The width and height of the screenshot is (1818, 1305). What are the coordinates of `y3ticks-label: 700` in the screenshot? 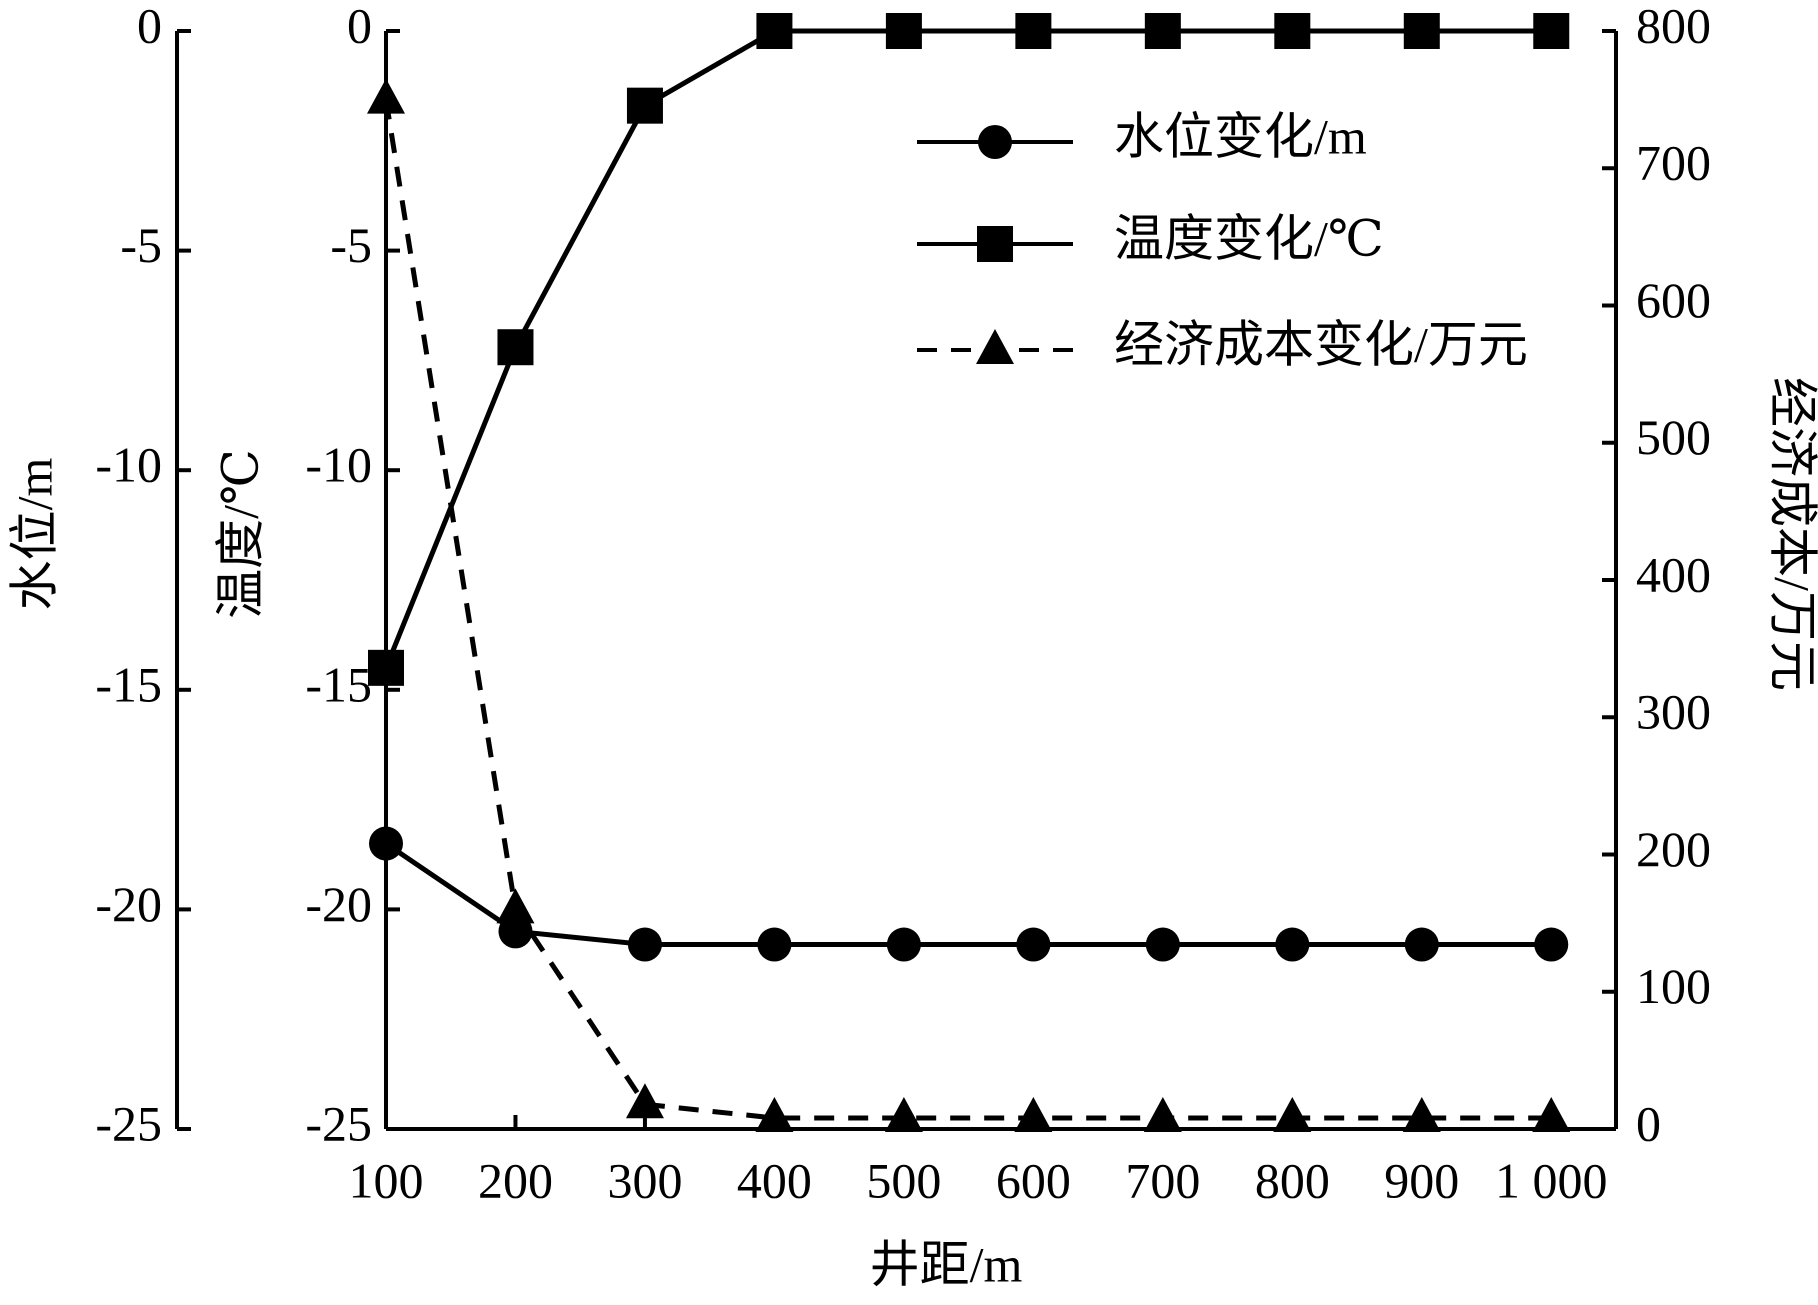 It's located at (1673, 163).